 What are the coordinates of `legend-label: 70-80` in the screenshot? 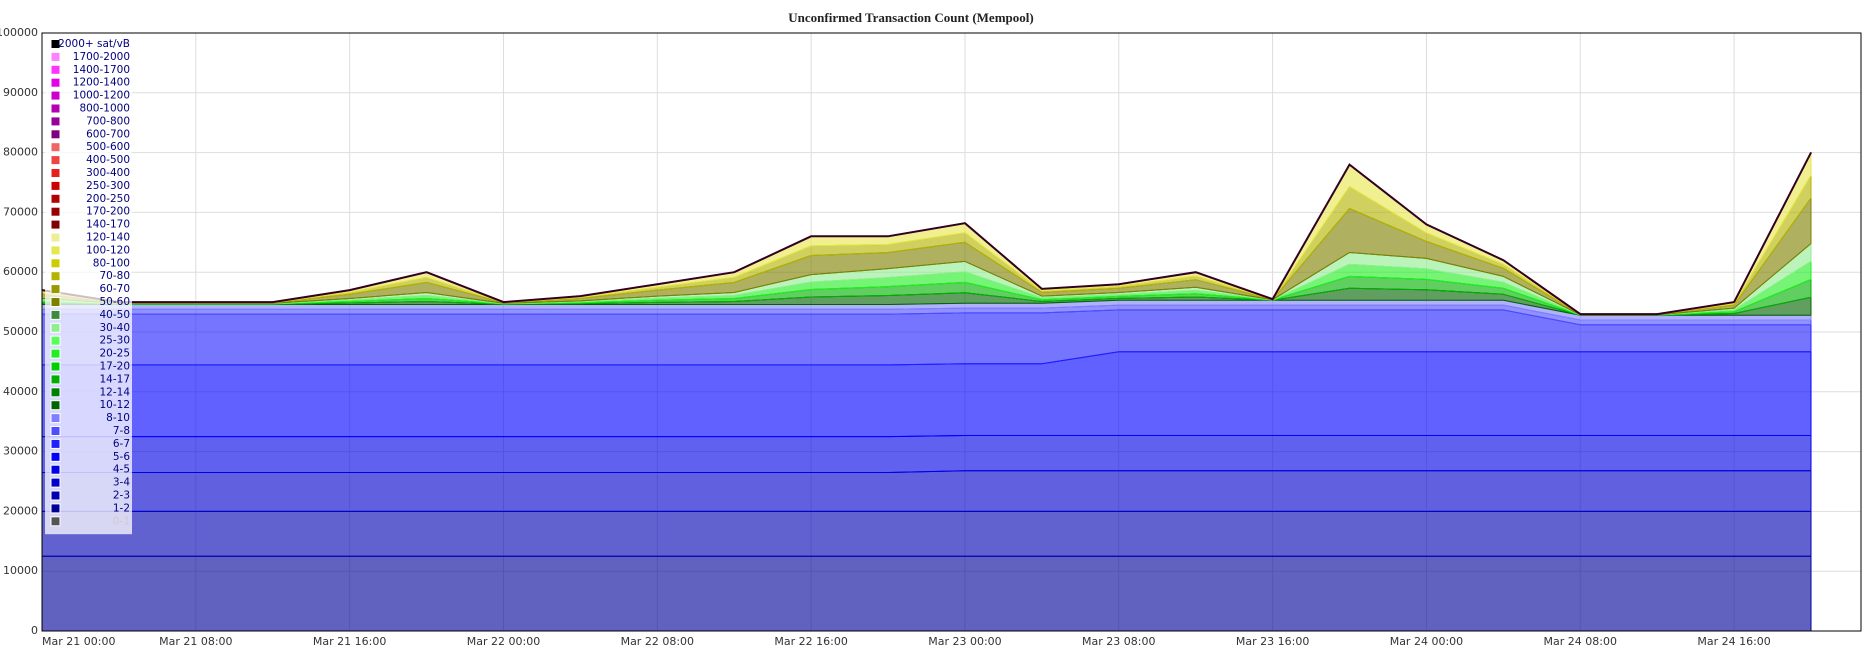 It's located at (114, 276).